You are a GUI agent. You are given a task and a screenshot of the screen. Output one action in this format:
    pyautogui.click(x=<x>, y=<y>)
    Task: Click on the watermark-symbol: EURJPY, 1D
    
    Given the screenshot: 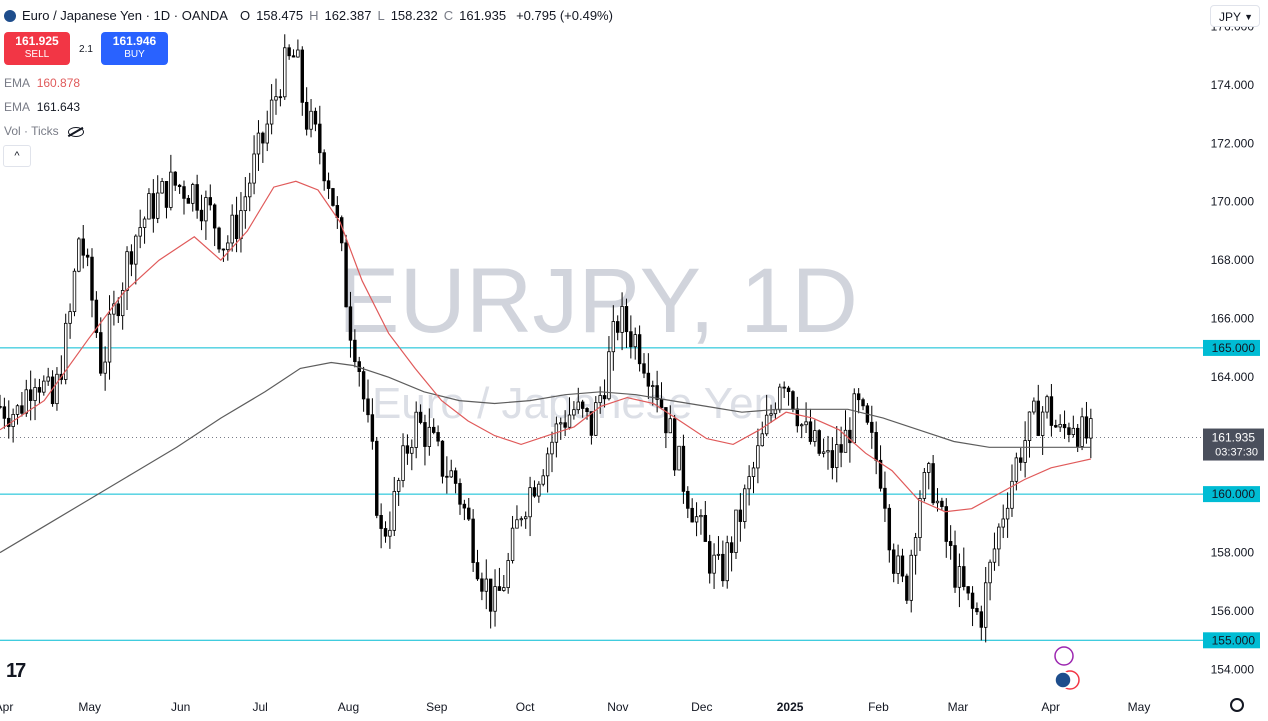 What is the action you would take?
    pyautogui.click(x=598, y=301)
    